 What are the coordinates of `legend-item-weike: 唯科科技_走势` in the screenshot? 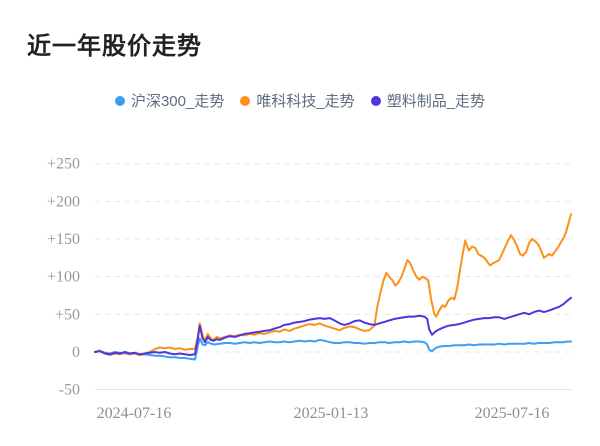 It's located at (297, 100).